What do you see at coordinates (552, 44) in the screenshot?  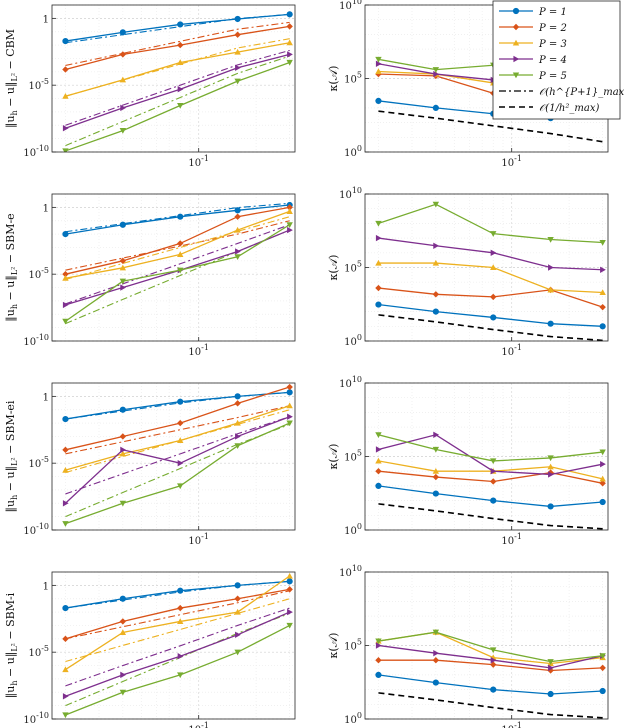 I see `legend-label: P = 3` at bounding box center [552, 44].